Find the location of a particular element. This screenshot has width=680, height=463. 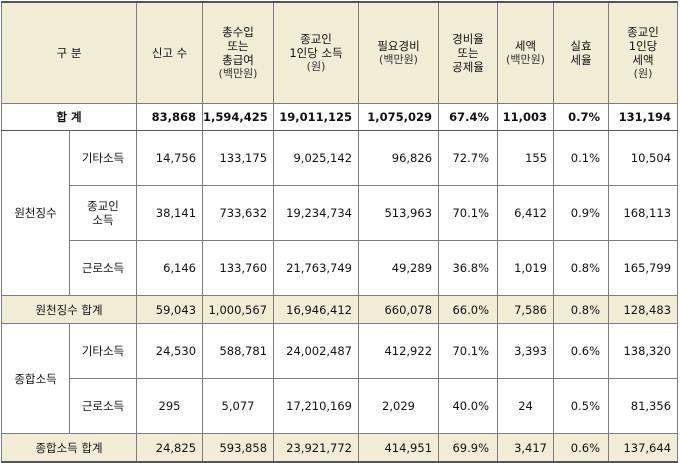

row-expense-rate: 36.8% is located at coordinates (468, 268).